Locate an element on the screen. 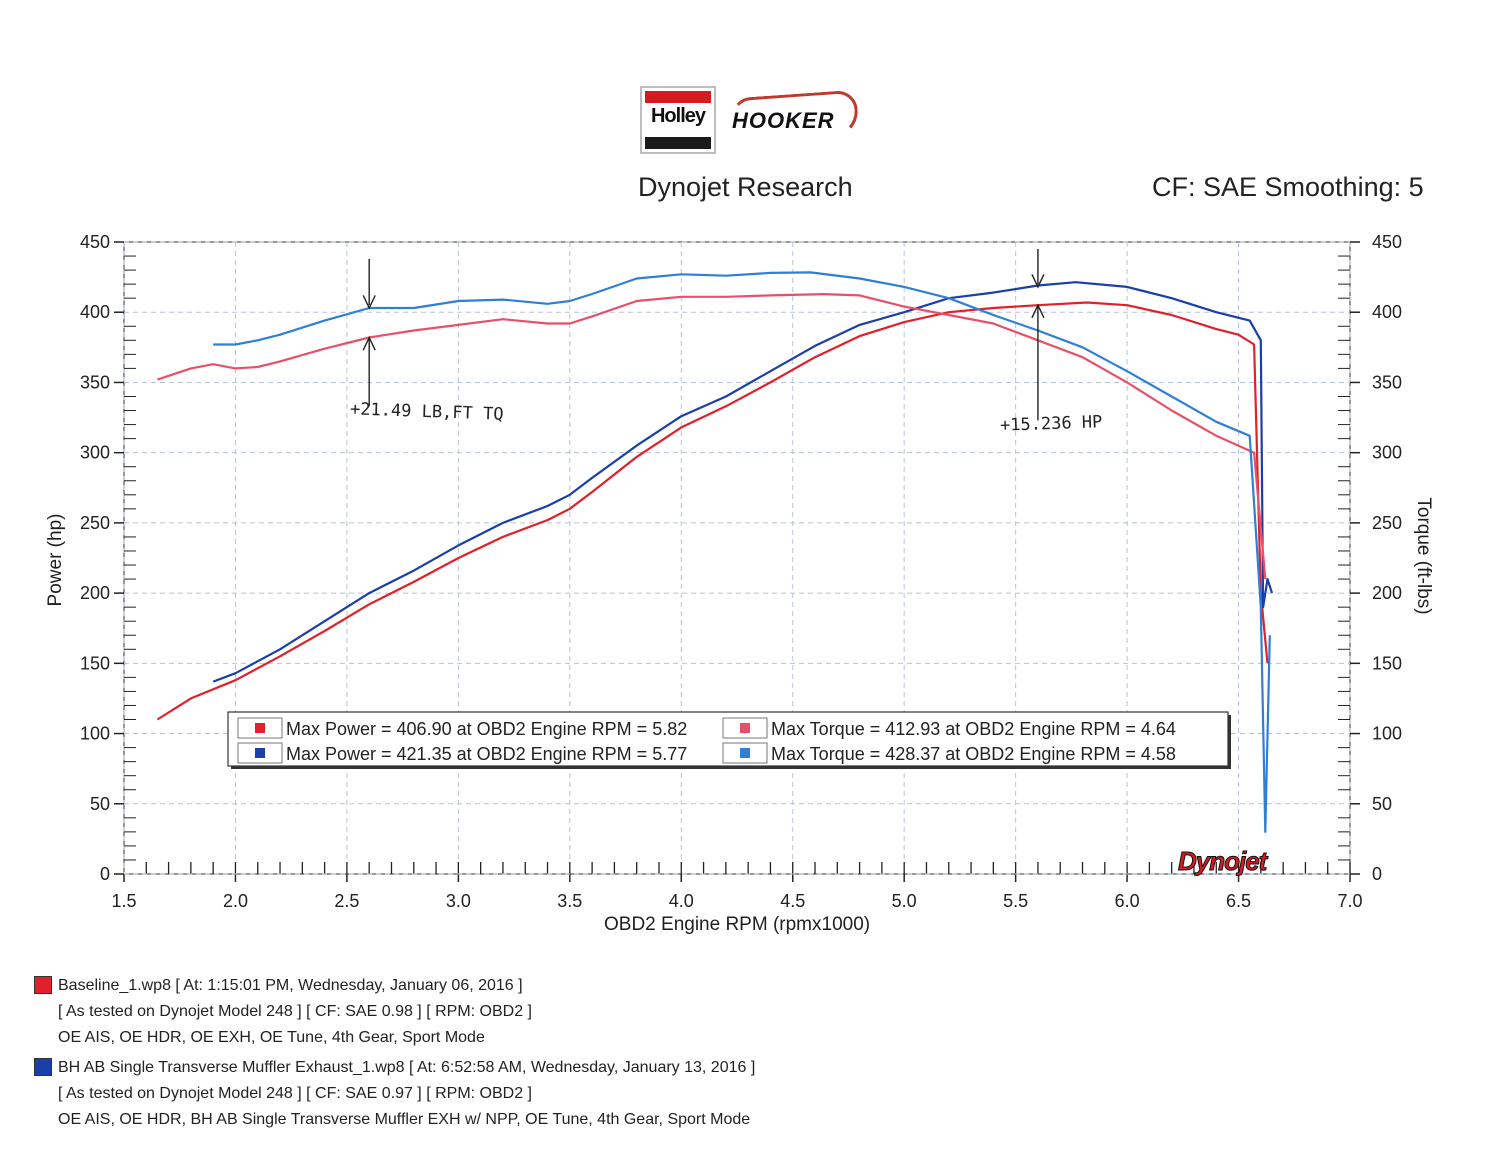 The height and width of the screenshot is (1170, 1500). x-tick-label: 4.0 is located at coordinates (681, 901).